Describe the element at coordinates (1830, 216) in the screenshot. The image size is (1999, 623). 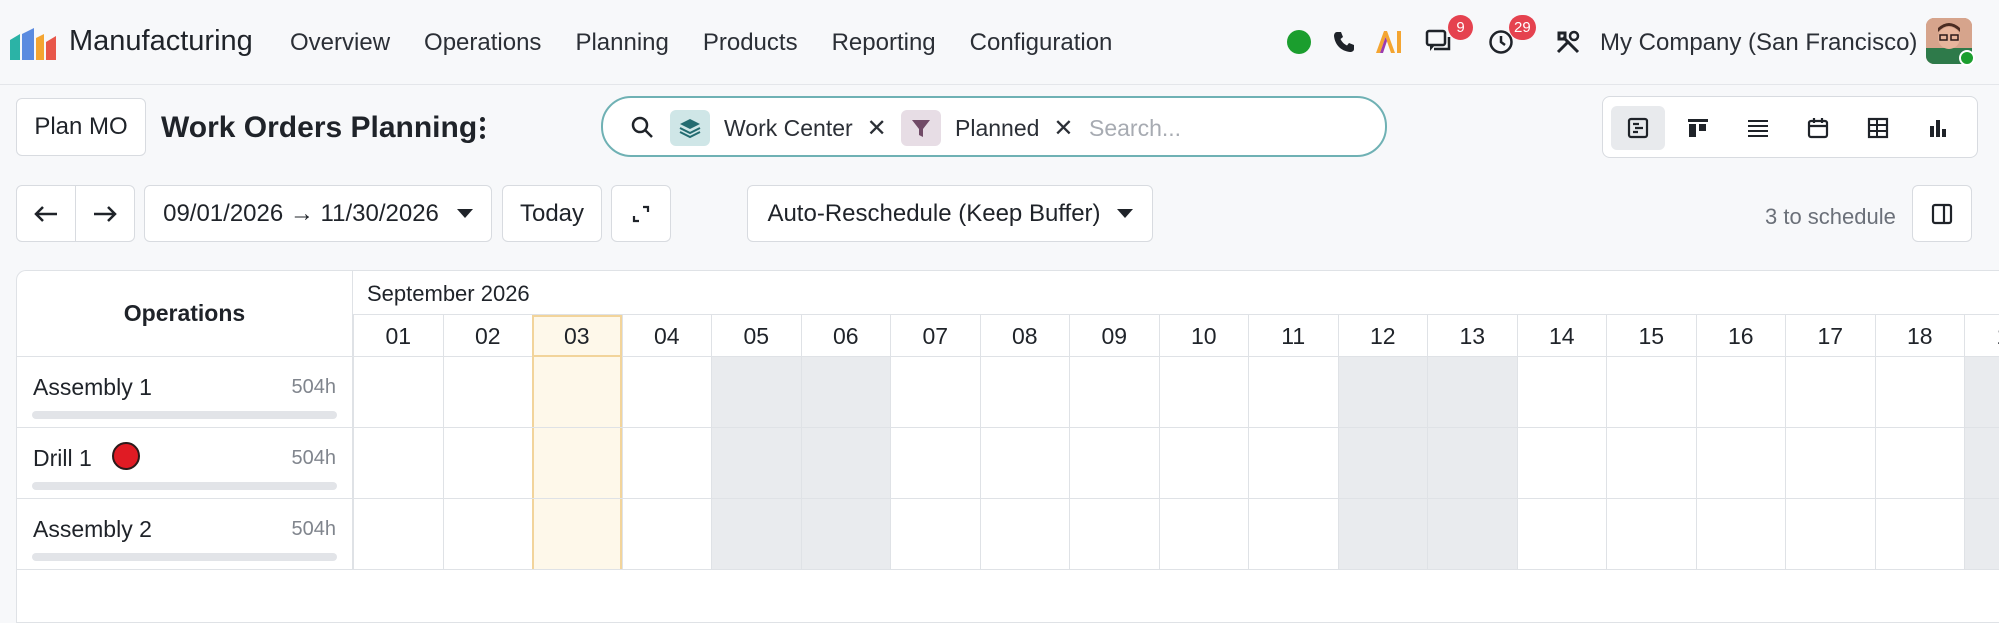
I see `to-schedule-count: 3 to schedule` at that location.